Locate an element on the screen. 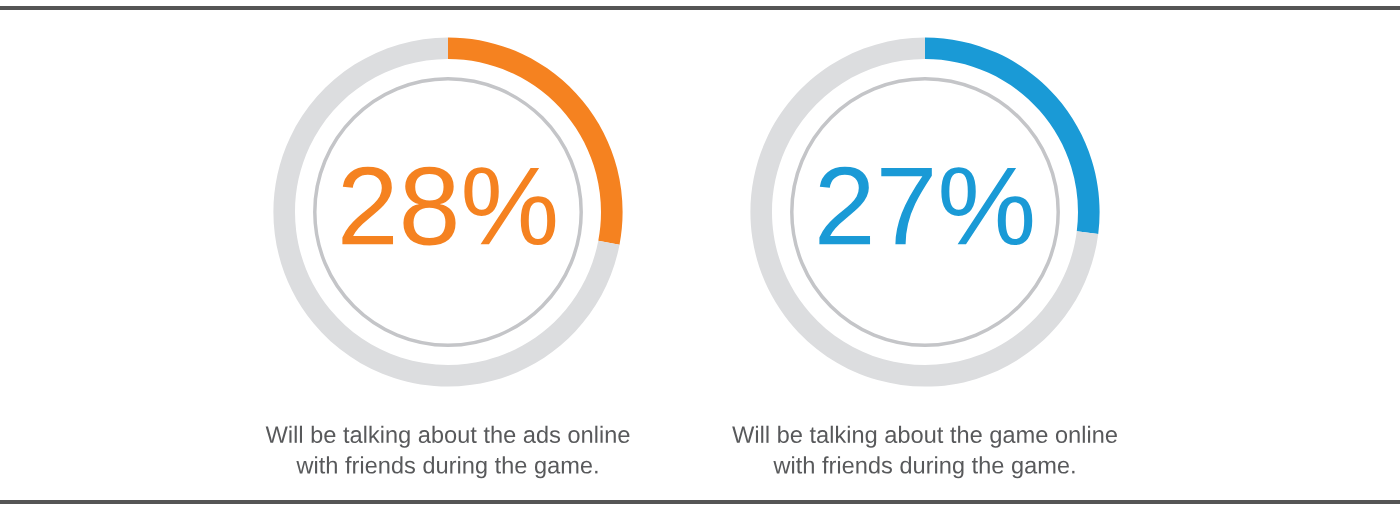 The image size is (1400, 512). text: Will be talking about the game online with friends during the game. is located at coordinates (924, 452).